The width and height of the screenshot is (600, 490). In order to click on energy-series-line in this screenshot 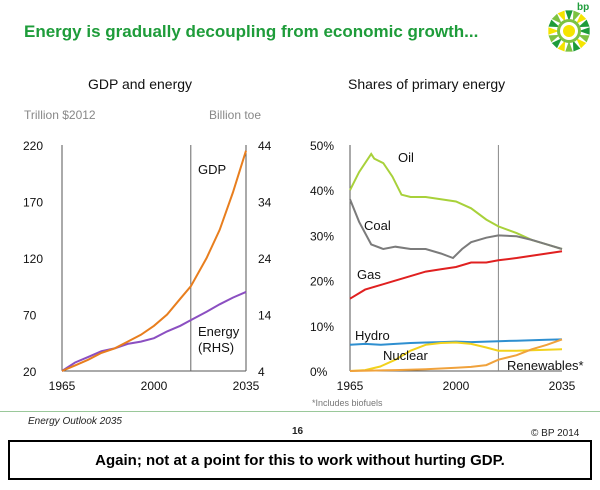, I will do `click(154, 331)`.